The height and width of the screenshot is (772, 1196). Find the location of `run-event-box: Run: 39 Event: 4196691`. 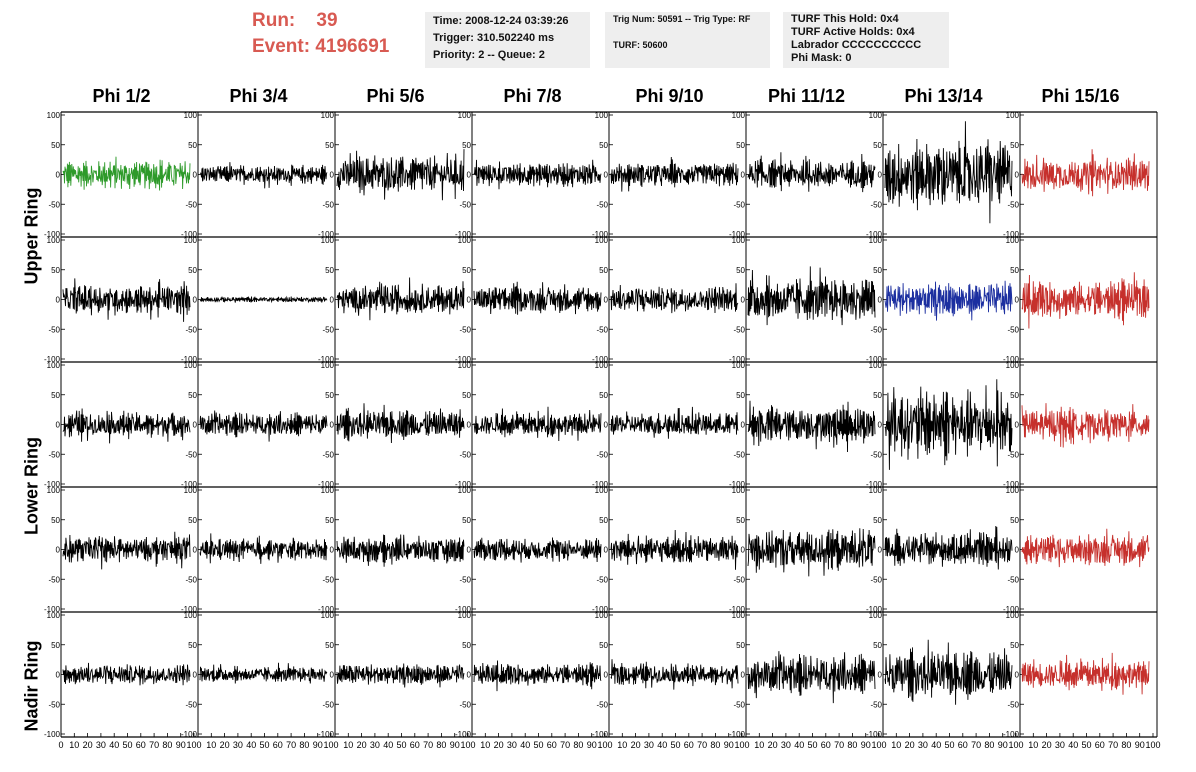

run-event-box: Run: 39 Event: 4196691 is located at coordinates (337, 36).